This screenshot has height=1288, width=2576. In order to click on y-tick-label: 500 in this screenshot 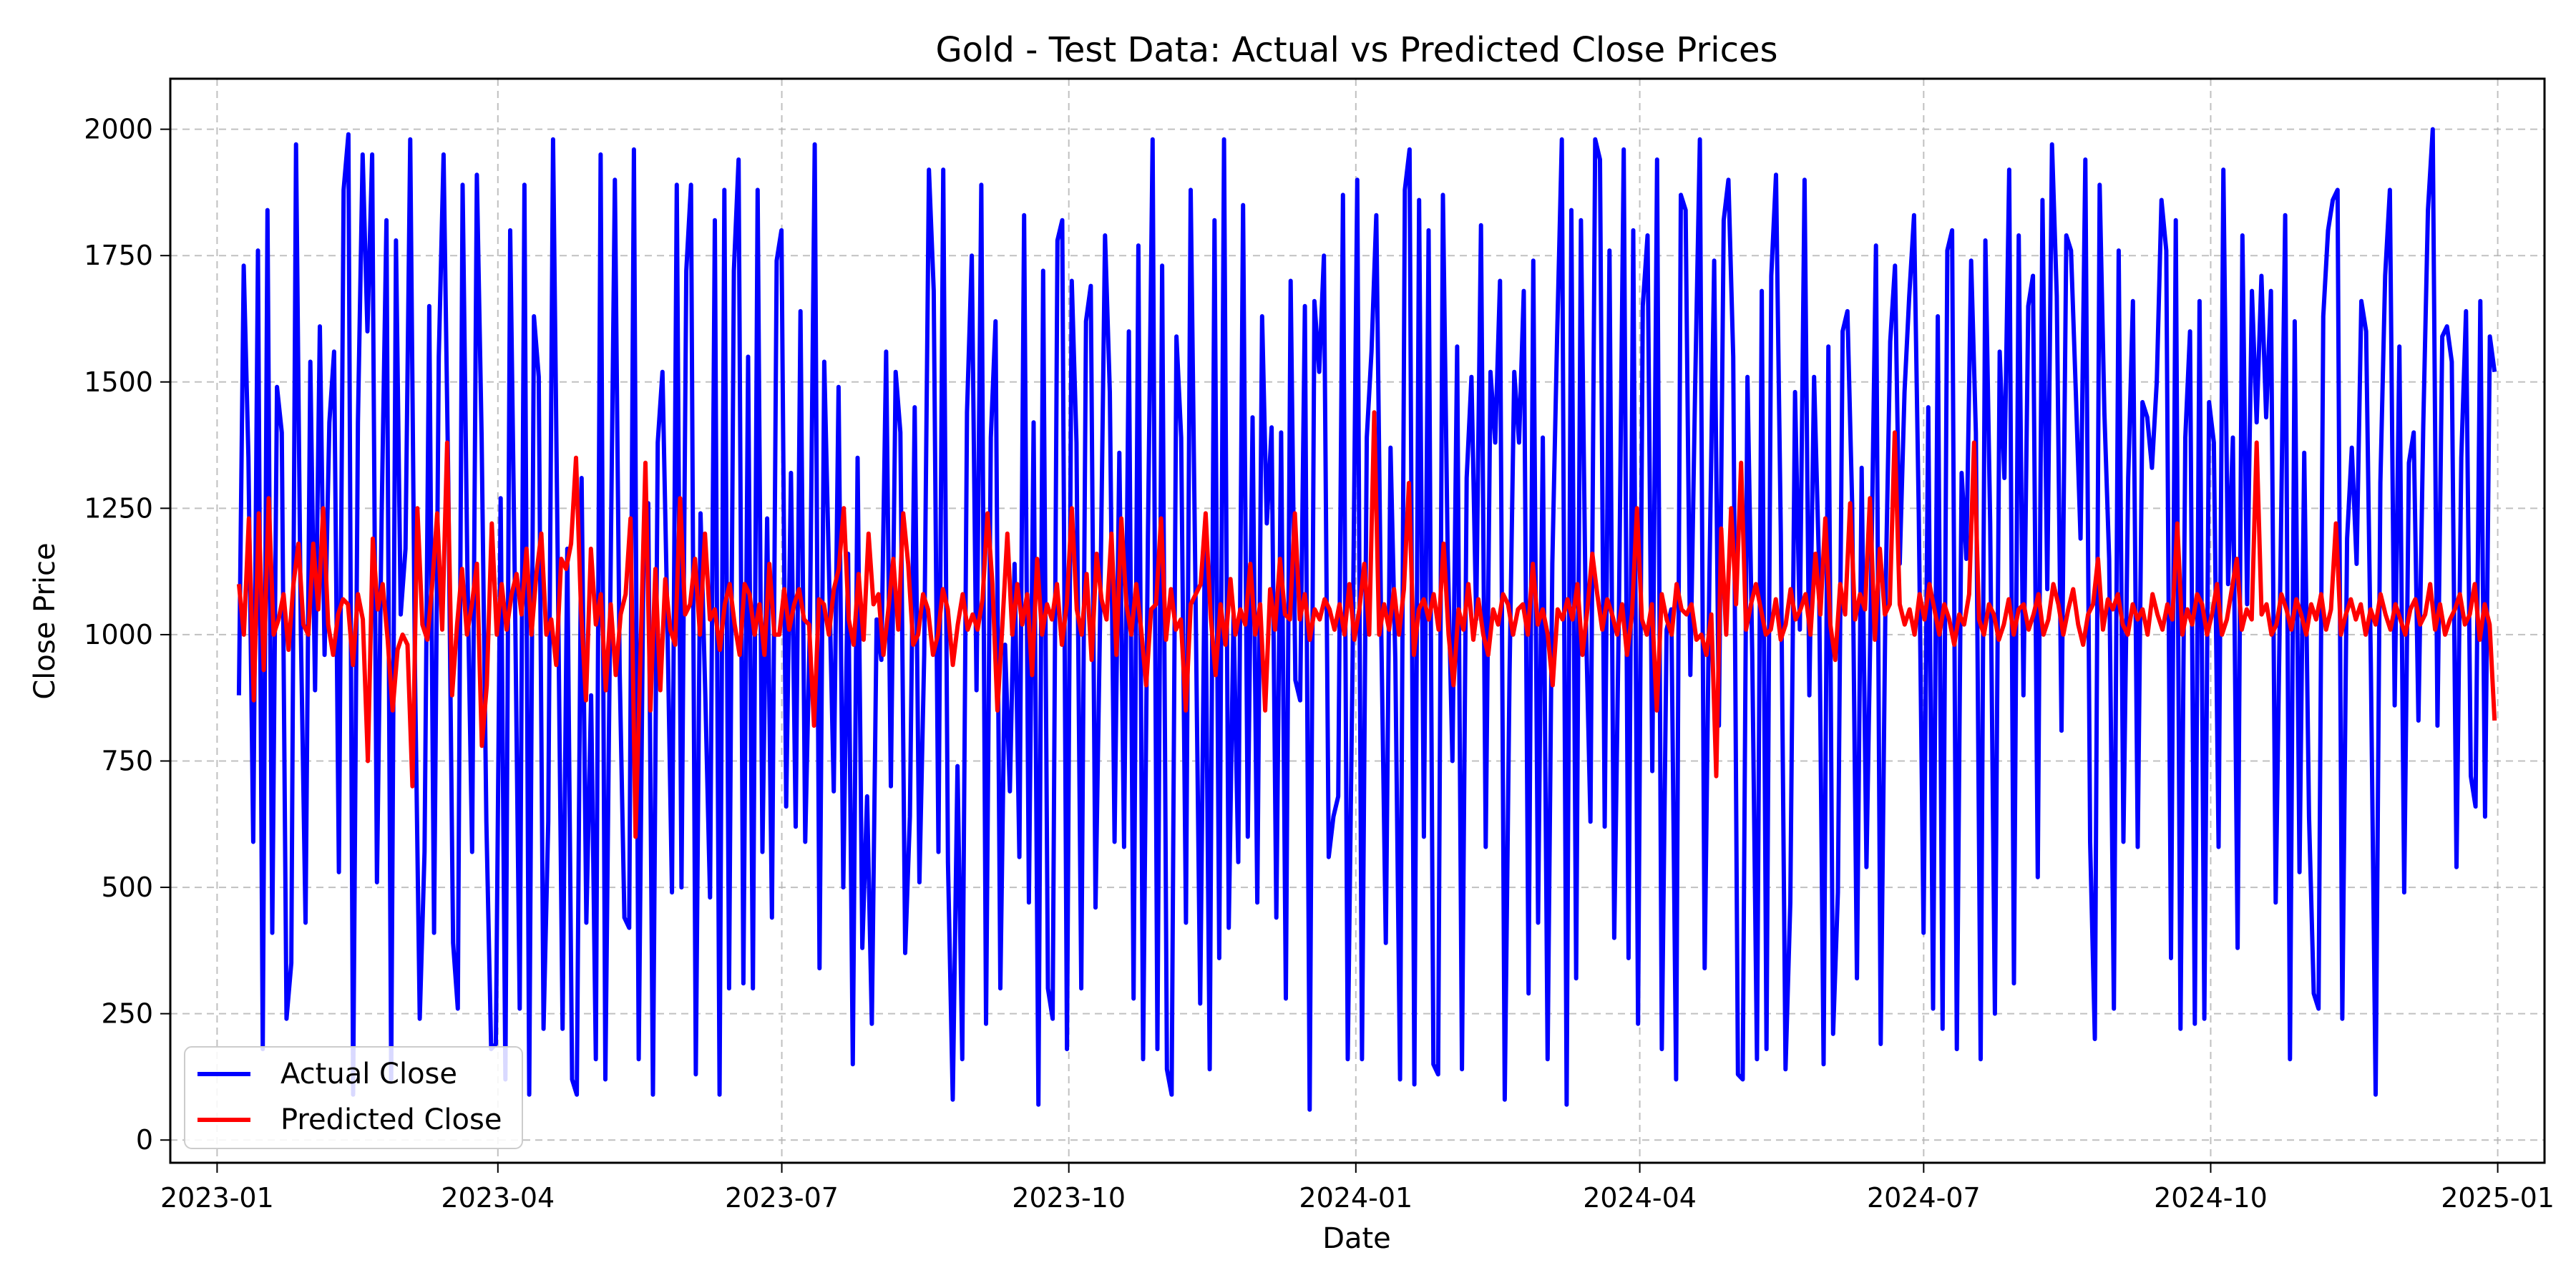, I will do `click(127, 887)`.